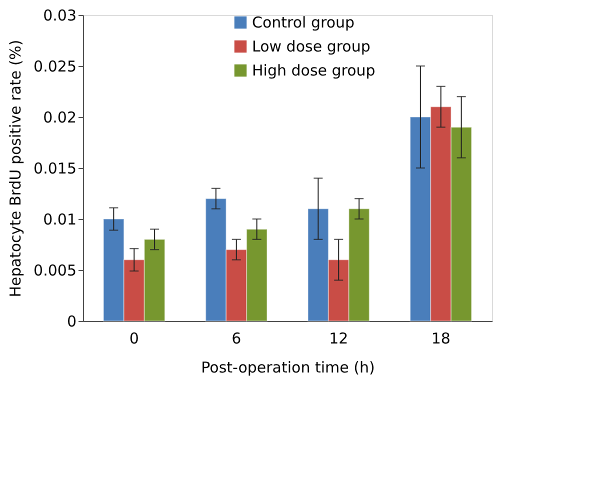  What do you see at coordinates (55, 67) in the screenshot?
I see `y-tick-label: 0.025` at bounding box center [55, 67].